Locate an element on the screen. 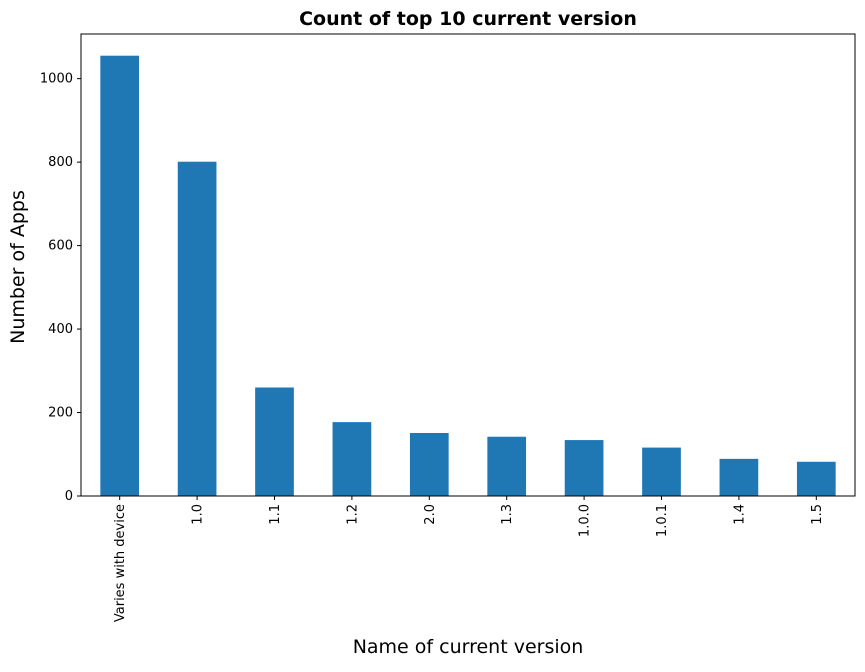 The image size is (865, 672). x-tick-label: 1.2 is located at coordinates (352, 514).